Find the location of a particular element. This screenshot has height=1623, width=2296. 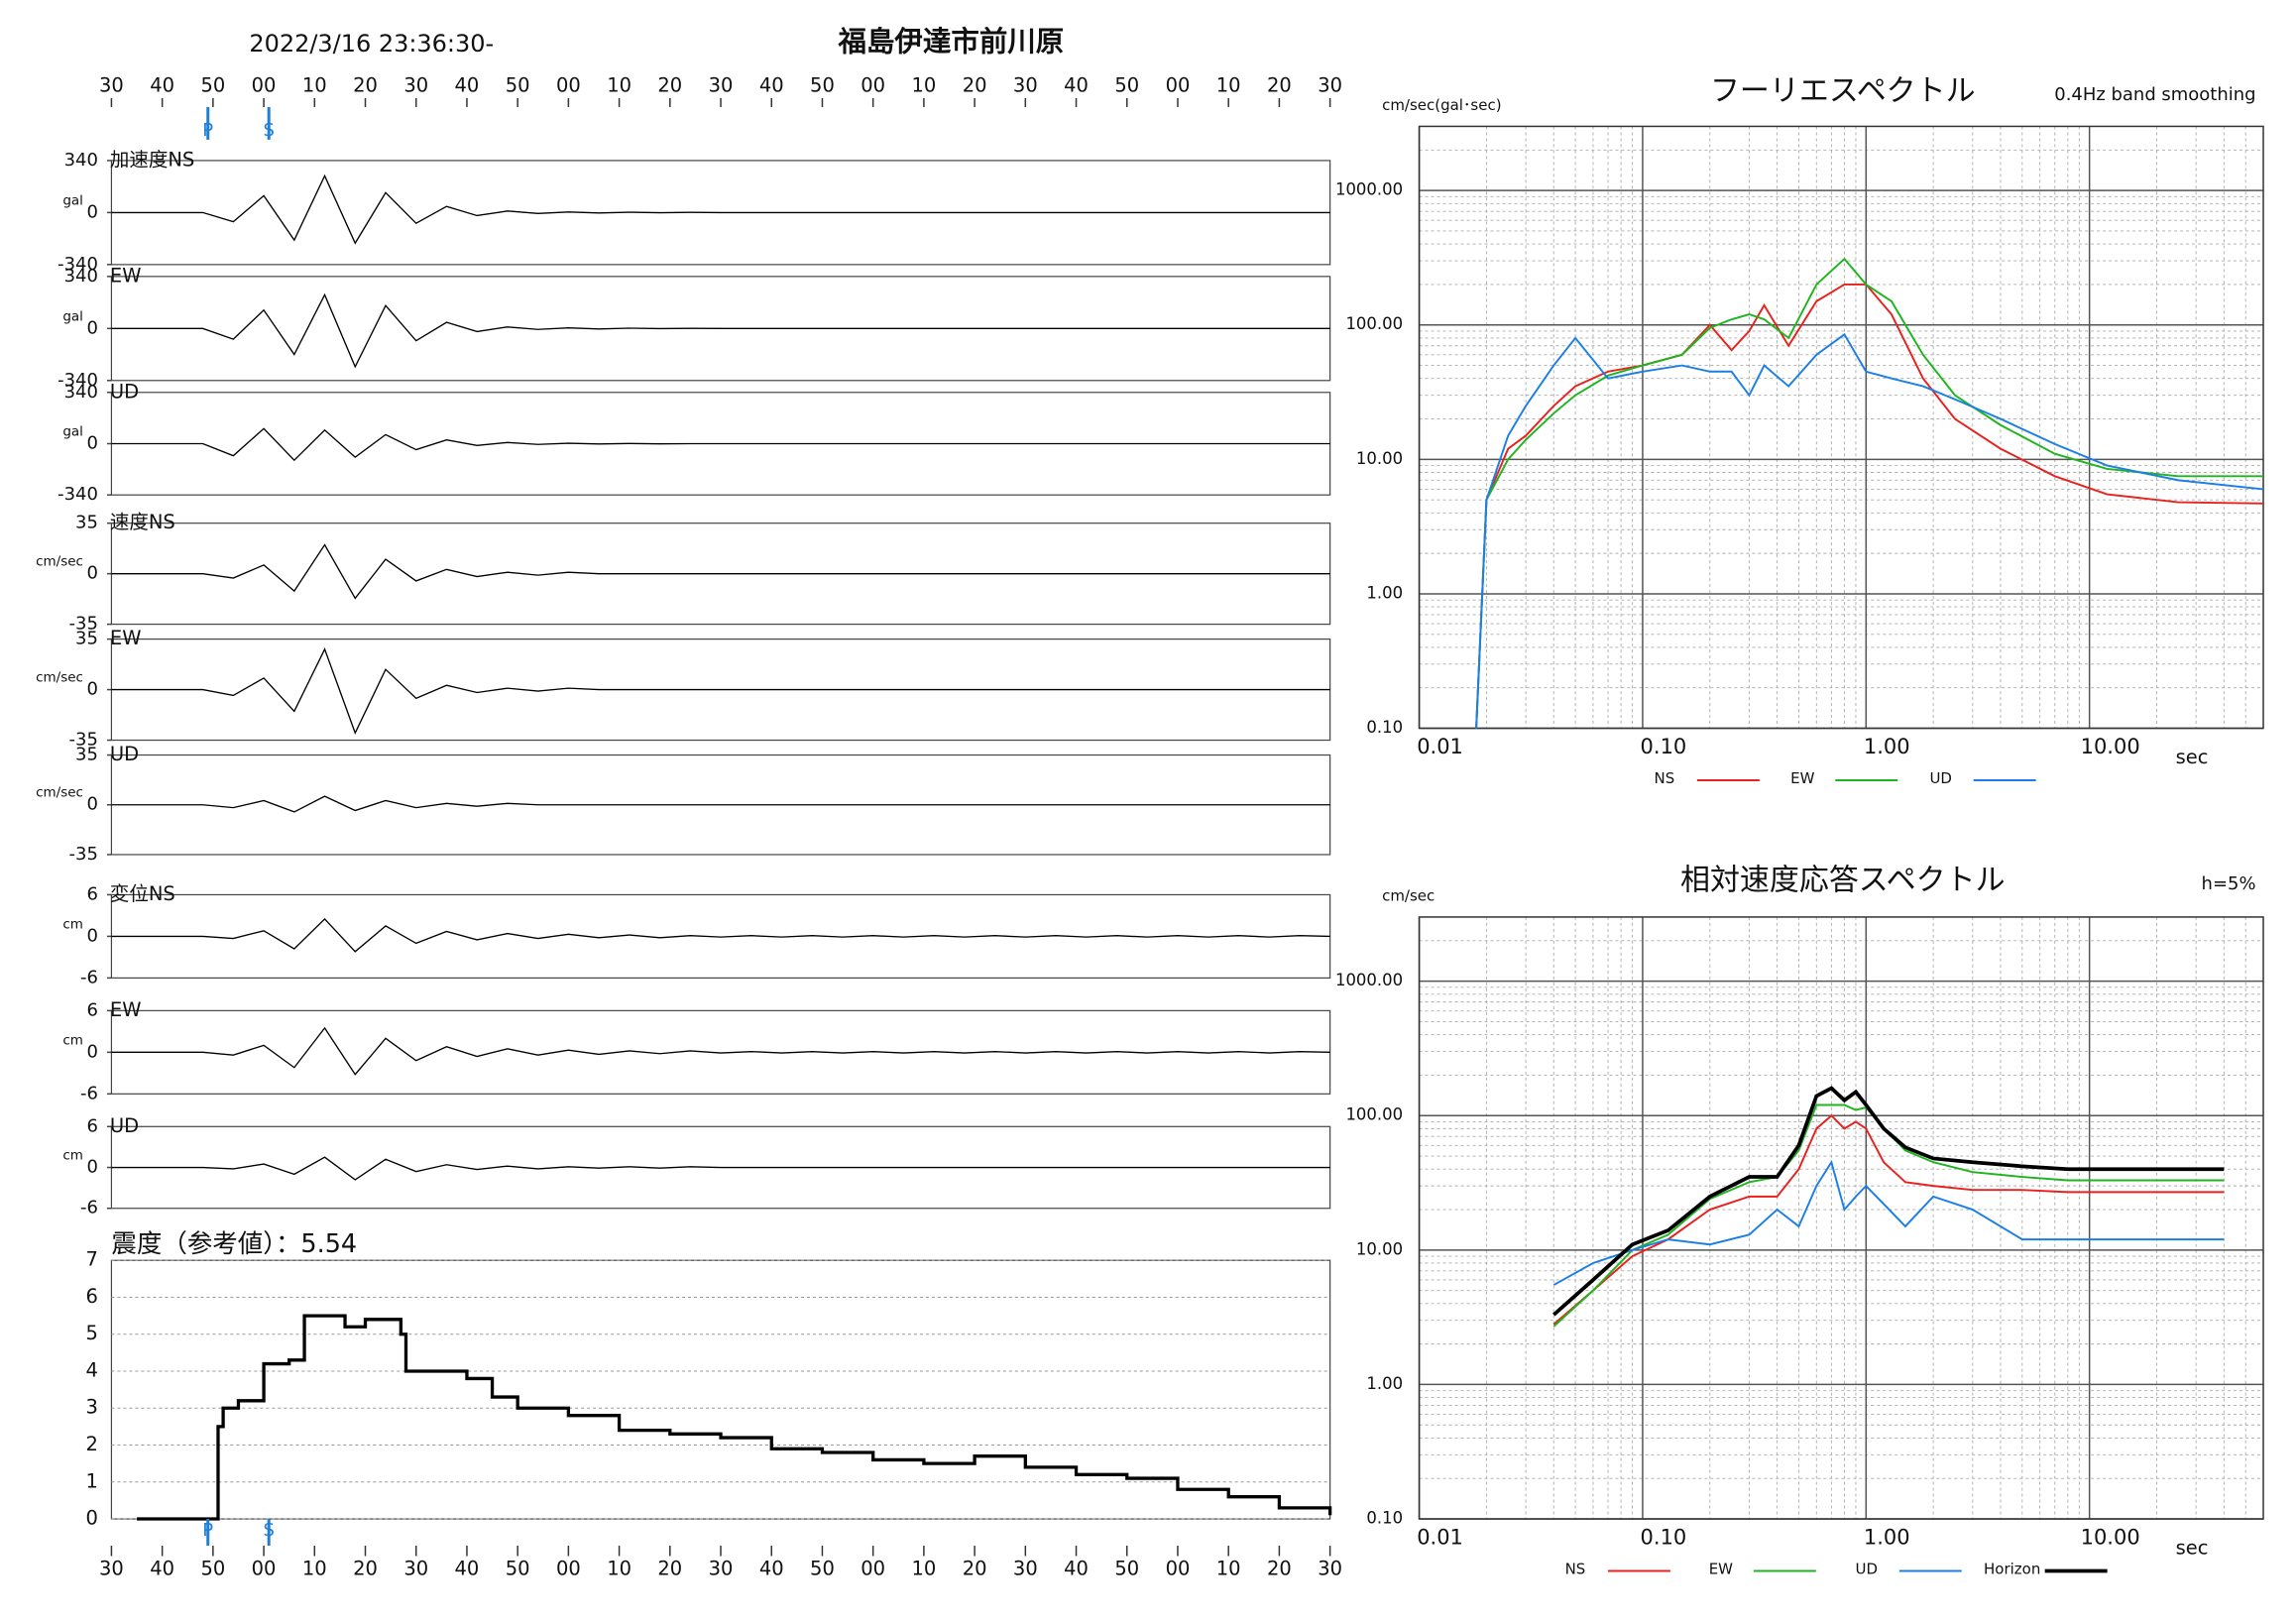

y-tick-label: 1000.00 is located at coordinates (1369, 189).